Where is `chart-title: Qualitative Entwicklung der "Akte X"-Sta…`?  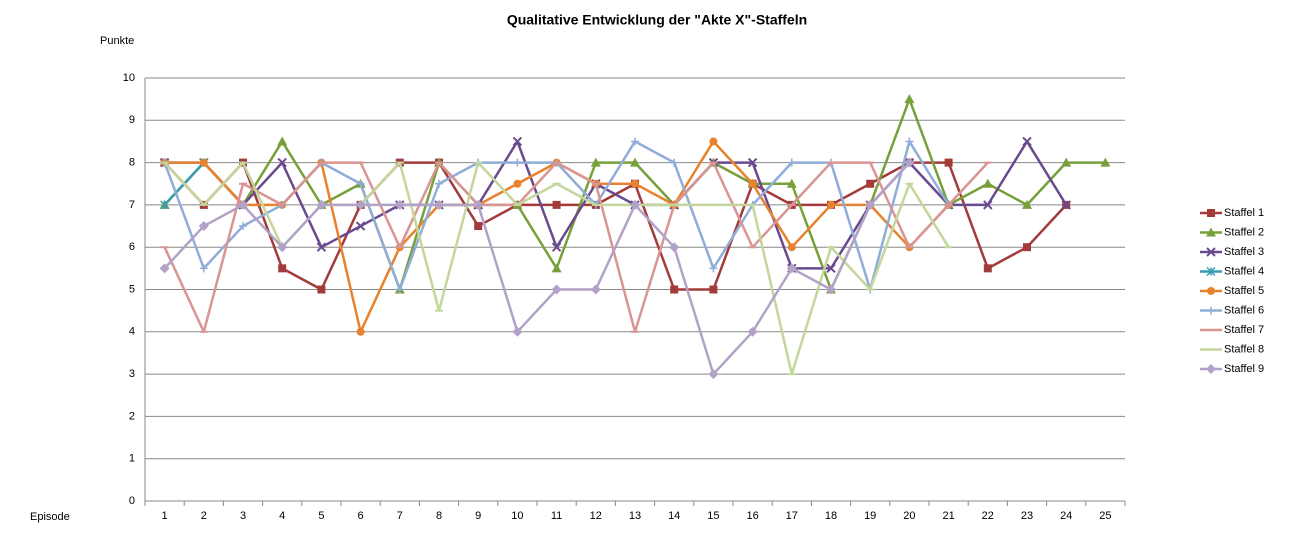 chart-title: Qualitative Entwicklung der "Akte X"-Sta… is located at coordinates (657, 20).